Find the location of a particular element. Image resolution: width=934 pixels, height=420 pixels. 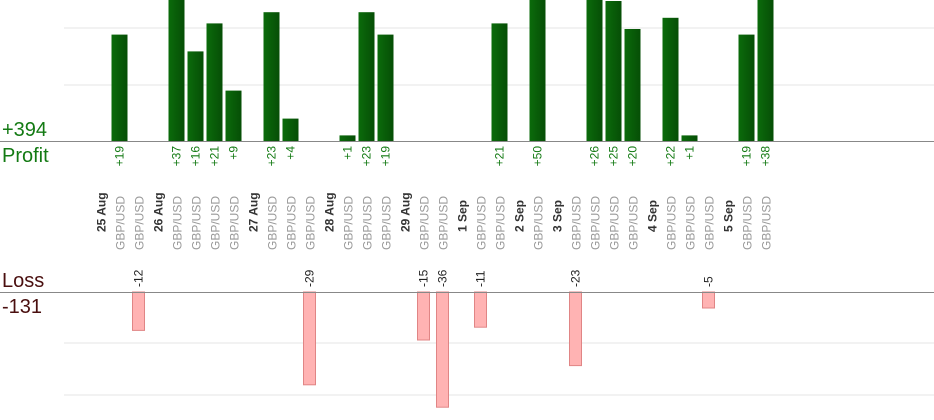

date-label: 25 Aug is located at coordinates (102, 212).